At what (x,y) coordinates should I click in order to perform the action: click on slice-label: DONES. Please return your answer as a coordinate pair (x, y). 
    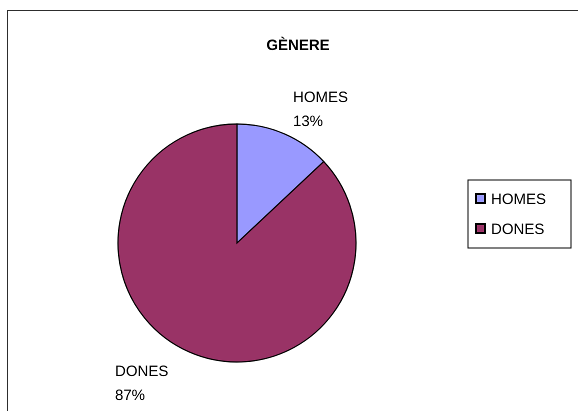
    Looking at the image, I should click on (141, 371).